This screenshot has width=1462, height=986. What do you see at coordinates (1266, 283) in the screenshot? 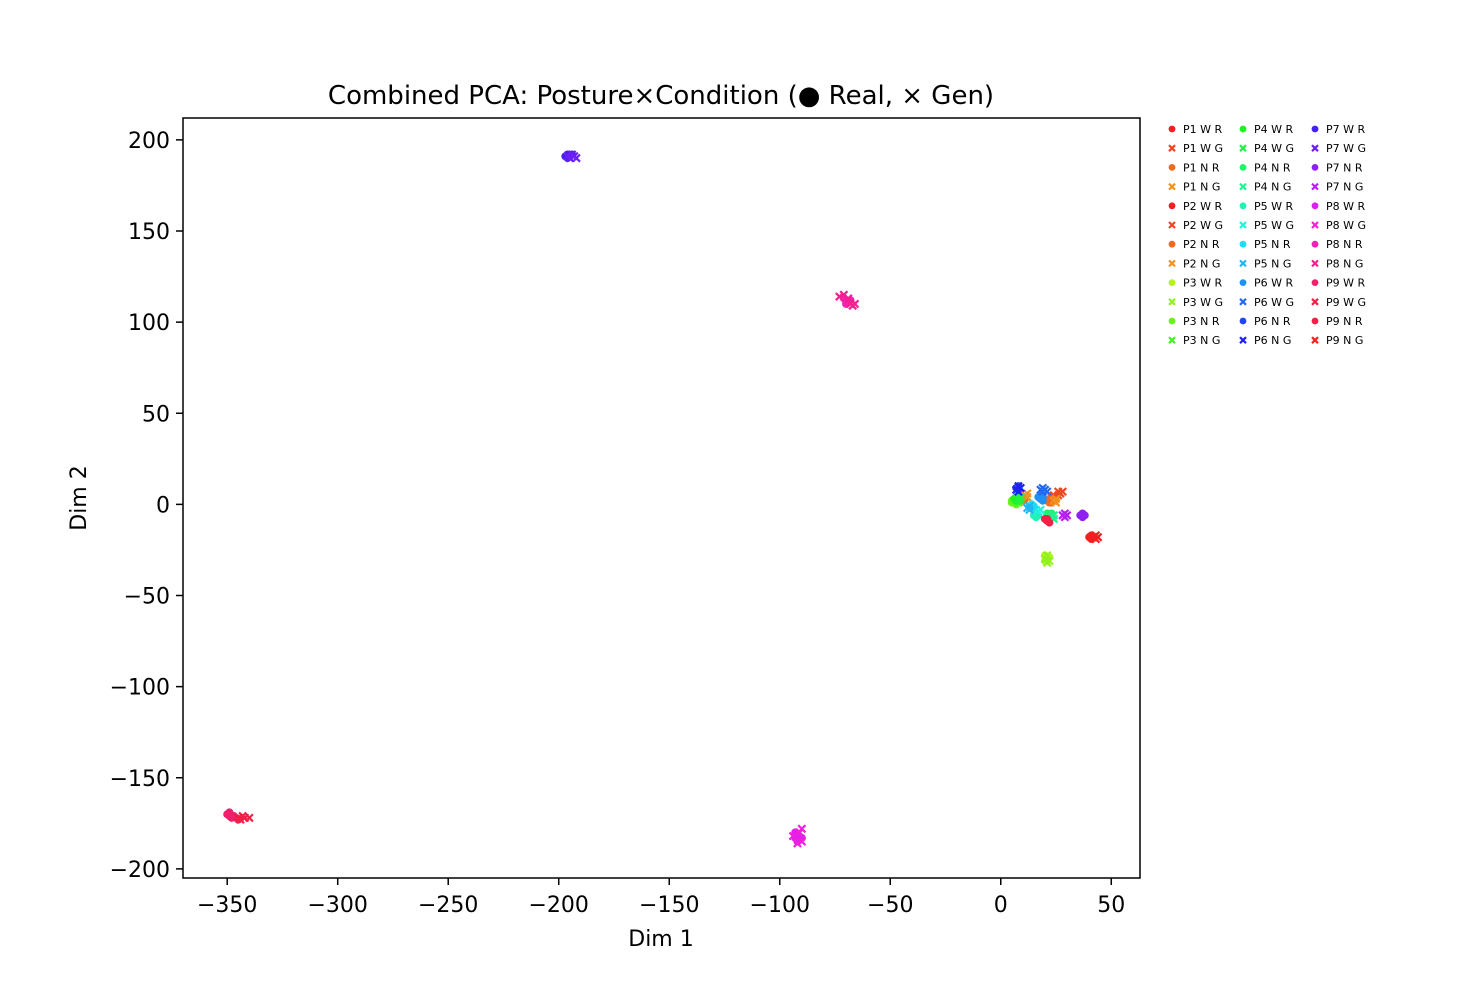
I see `legend-item: P6 W R` at bounding box center [1266, 283].